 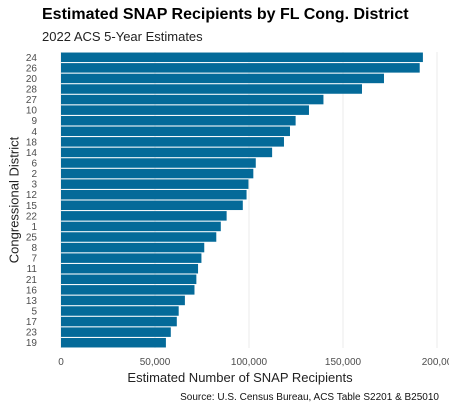 I want to click on y-tick-label: 9, so click(x=34, y=121).